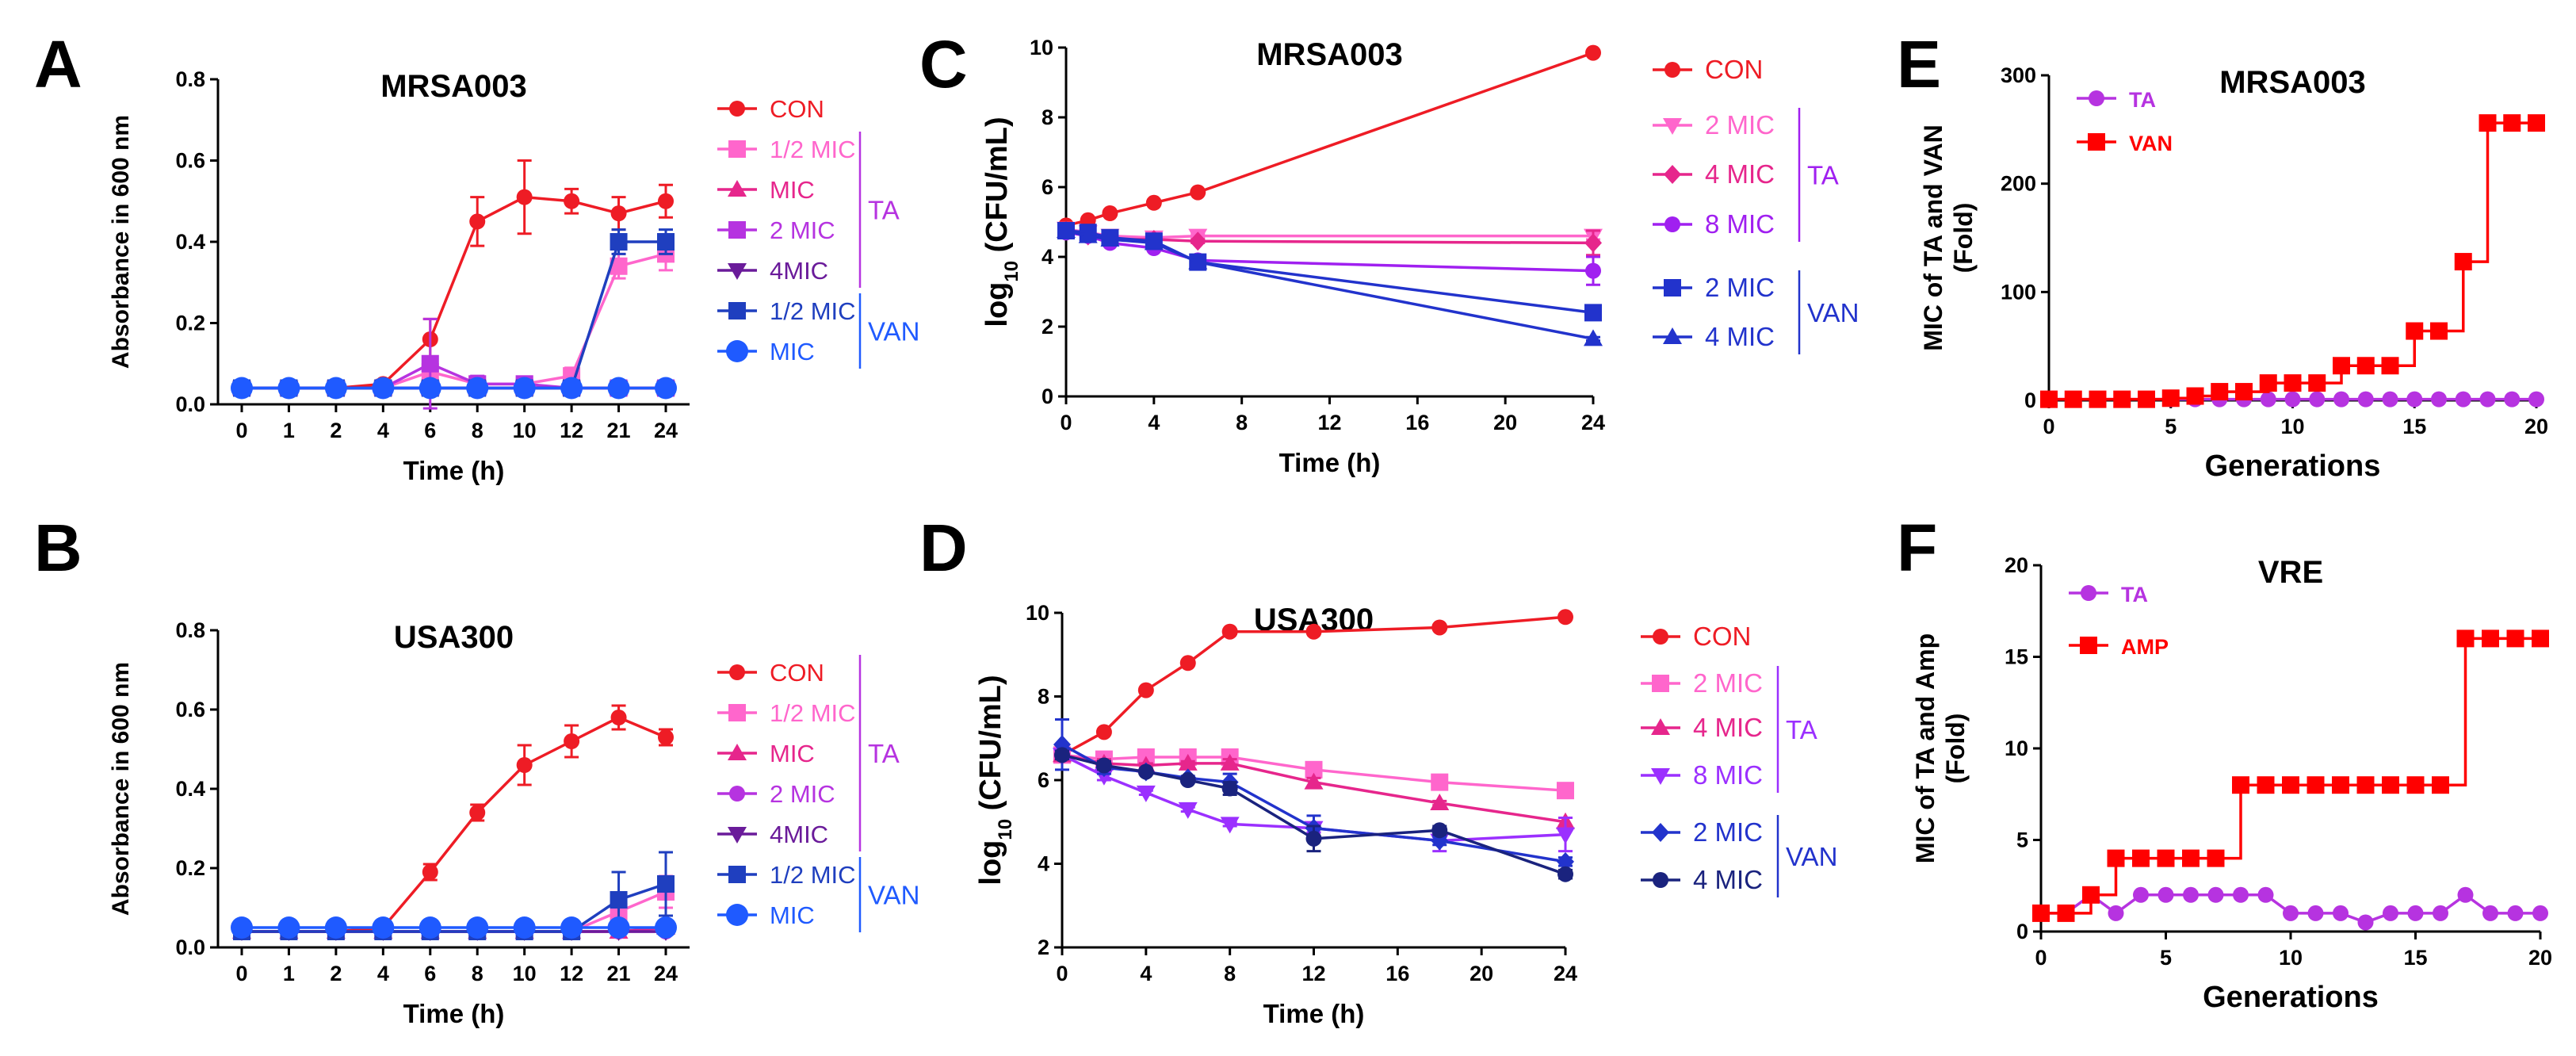 The image size is (2576, 1056). What do you see at coordinates (2119, 647) in the screenshot?
I see `legend-entry: AMP` at bounding box center [2119, 647].